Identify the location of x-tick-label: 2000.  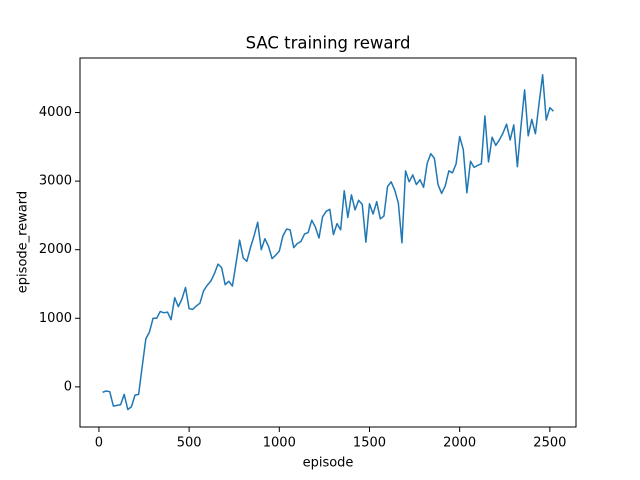
(459, 443).